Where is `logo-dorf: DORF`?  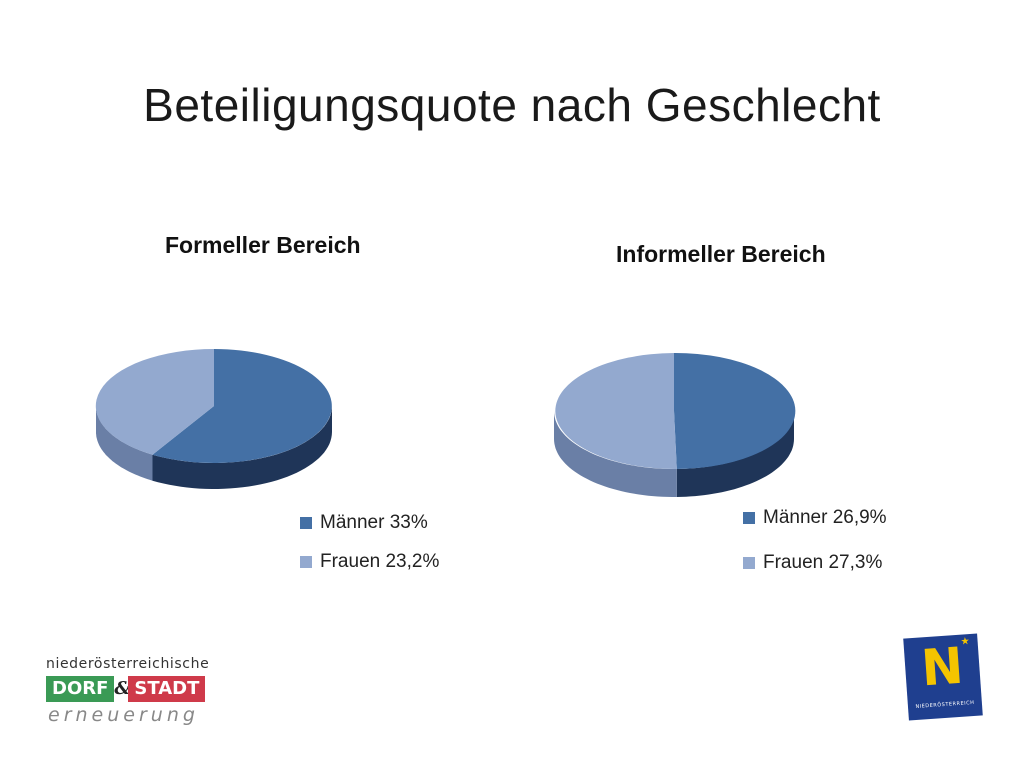
logo-dorf: DORF is located at coordinates (80, 689).